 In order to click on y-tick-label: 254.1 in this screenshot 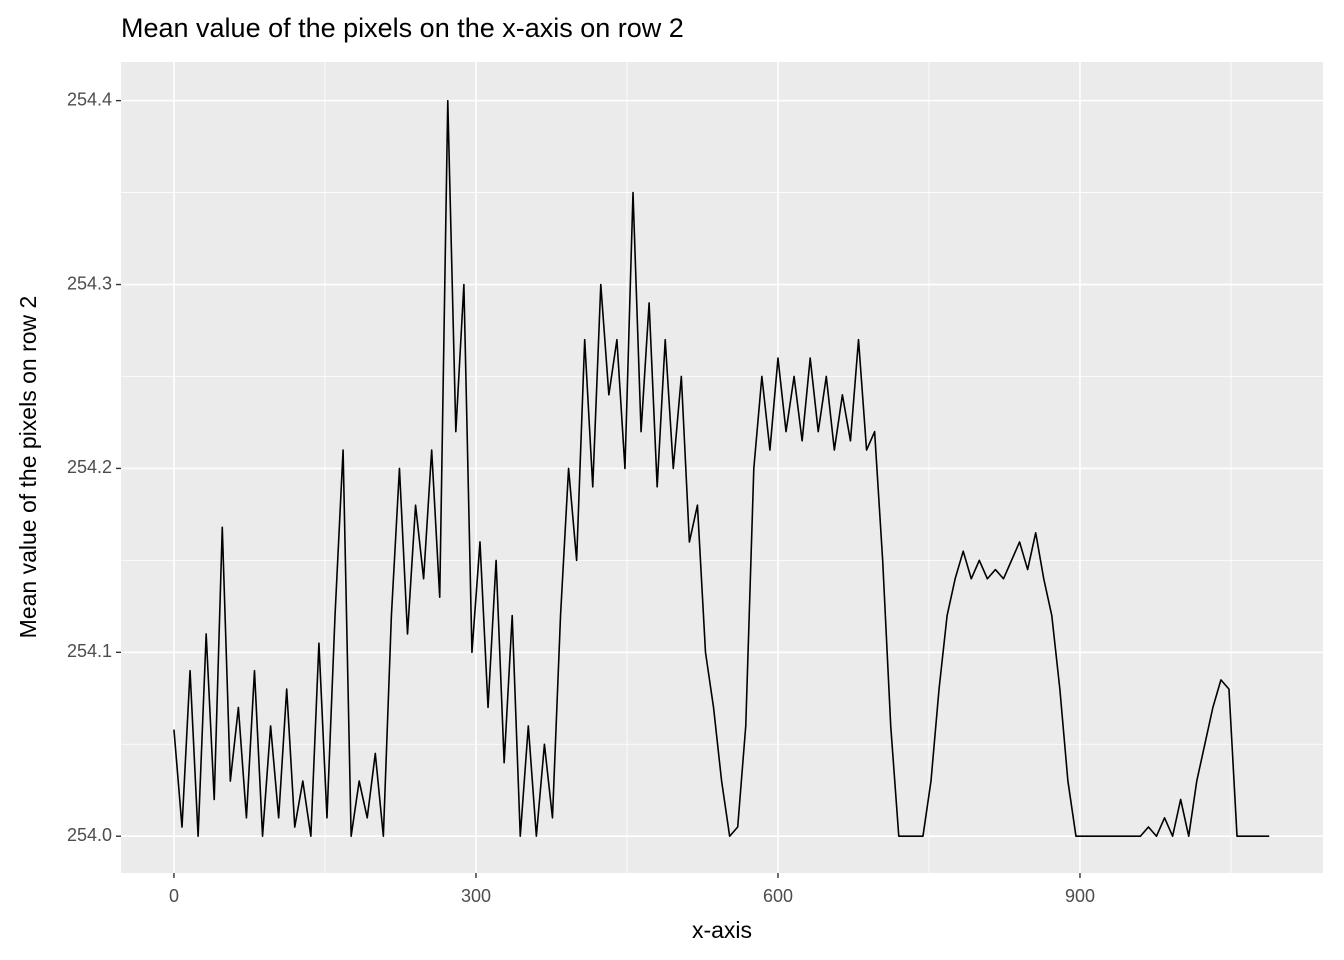, I will do `click(89, 651)`.